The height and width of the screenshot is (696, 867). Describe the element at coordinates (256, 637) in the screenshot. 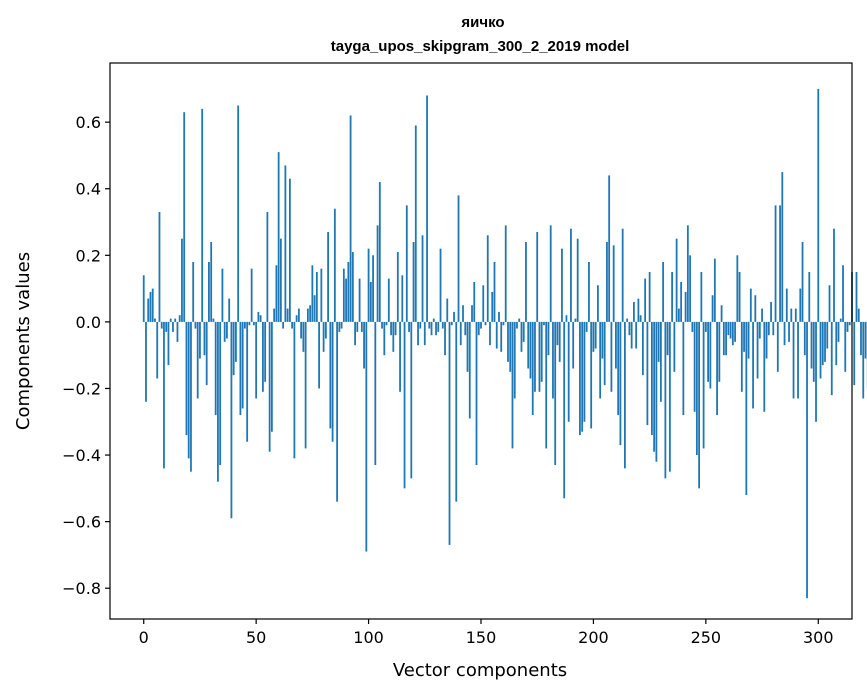

I see `x-tick-label: 50` at that location.